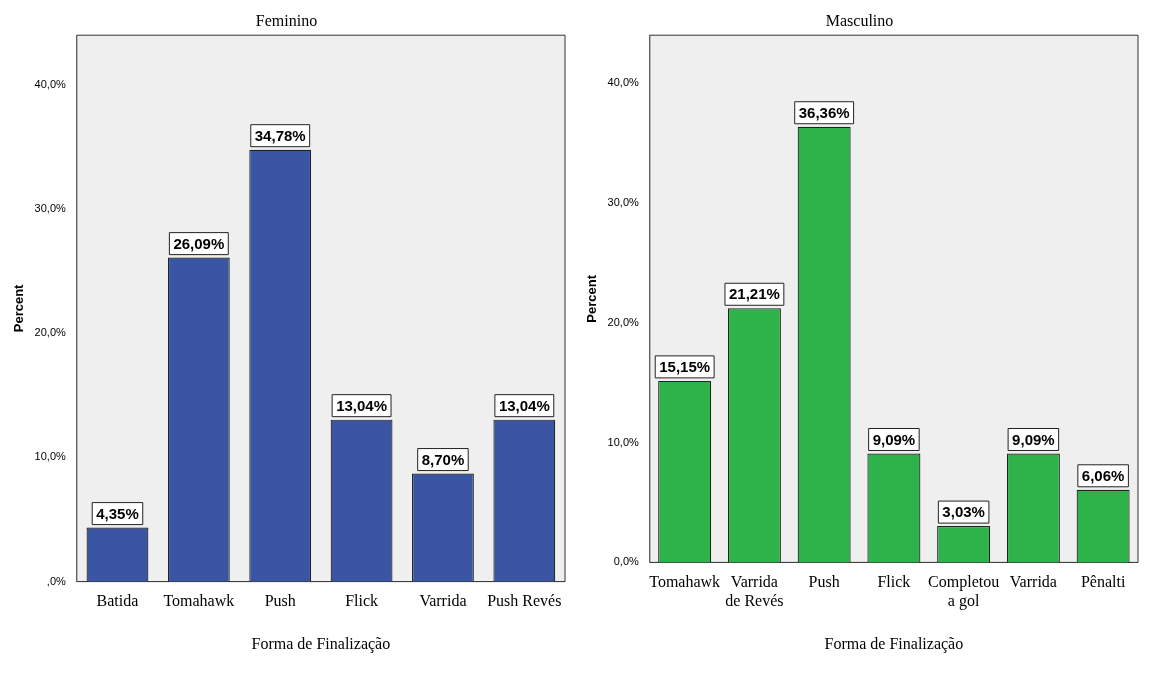 The image size is (1163, 677). I want to click on y-tick-label: ,0%, so click(56, 580).